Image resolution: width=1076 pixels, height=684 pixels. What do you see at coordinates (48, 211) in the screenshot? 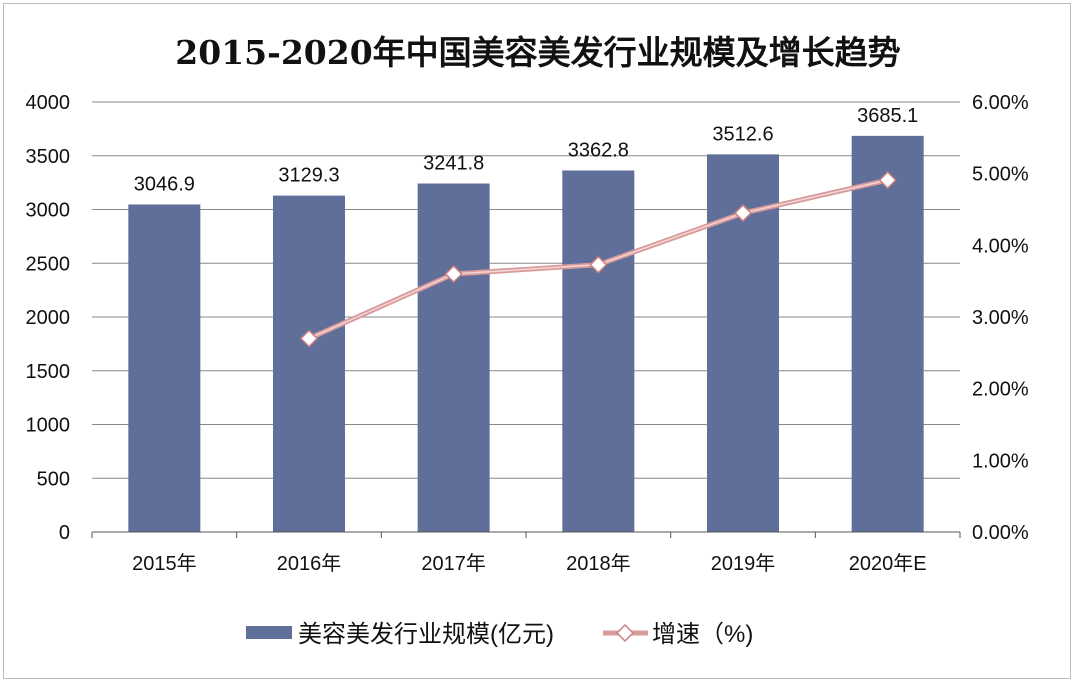
I see `y-left-tick: 3000` at bounding box center [48, 211].